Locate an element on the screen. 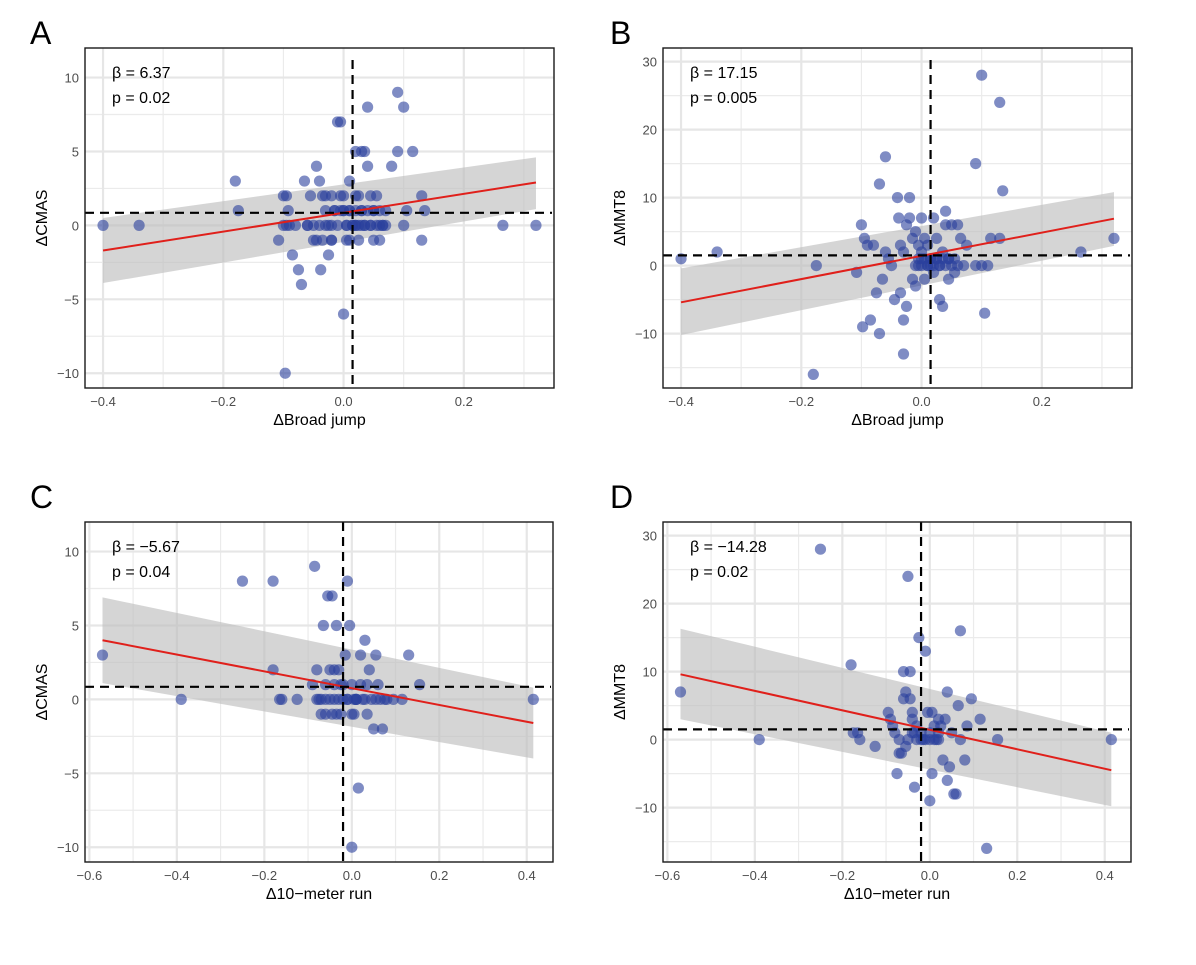 The image size is (1196, 965). regression-line is located at coordinates (319, 216).